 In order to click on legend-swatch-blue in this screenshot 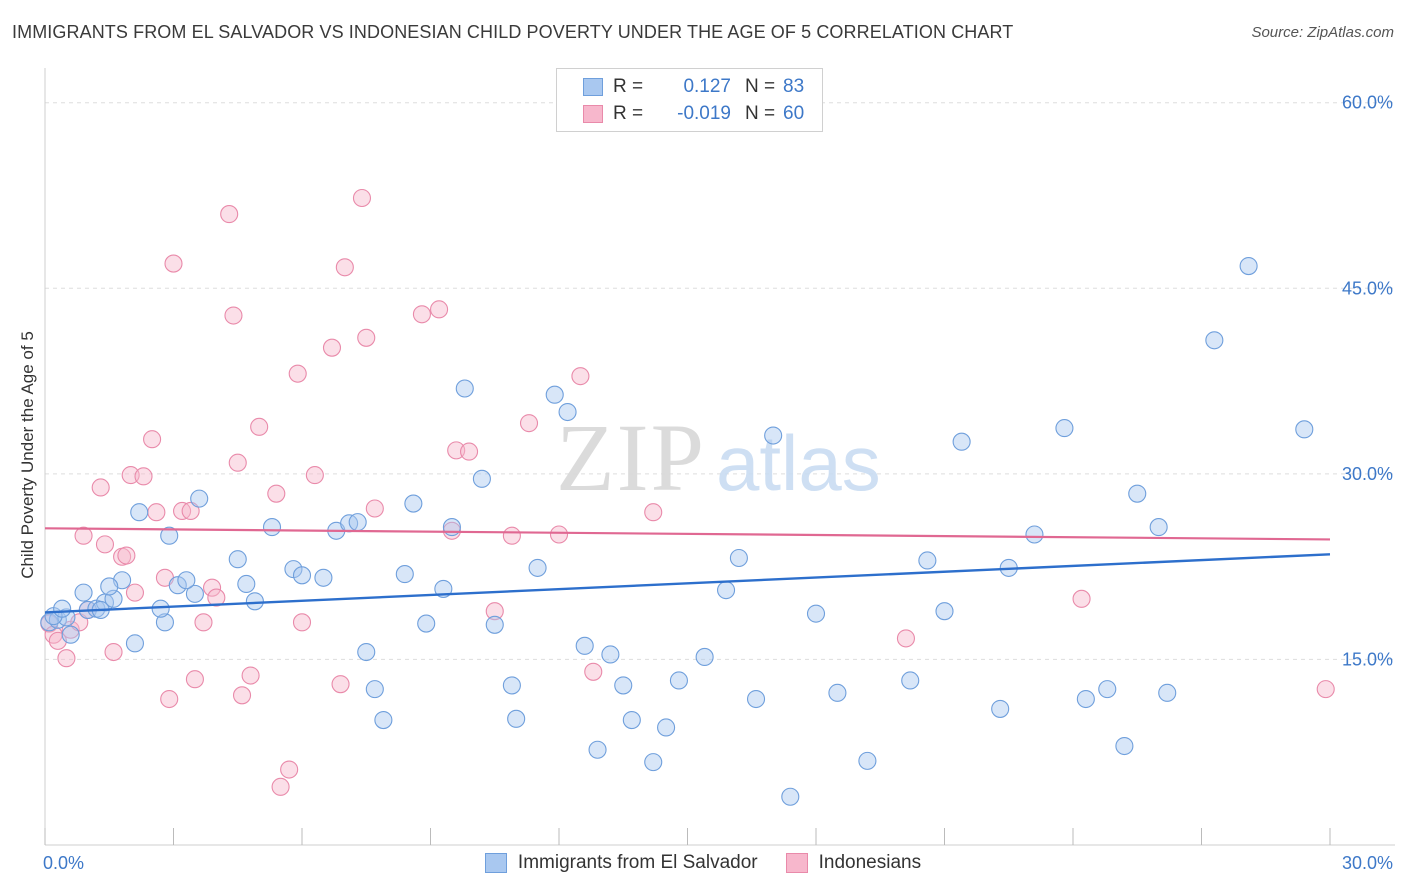, I will do `click(495, 863)`.